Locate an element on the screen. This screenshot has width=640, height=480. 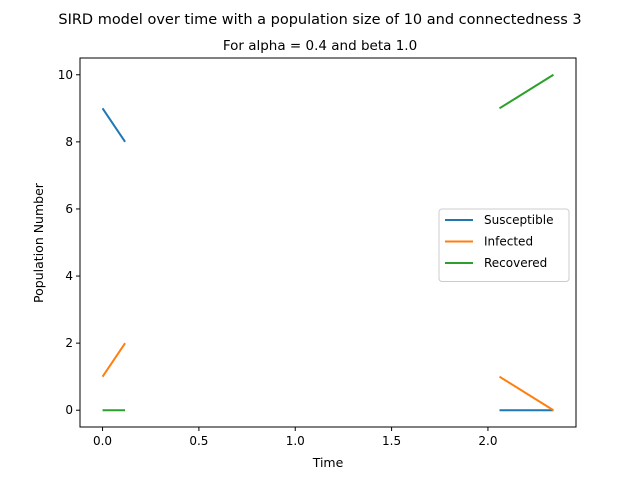
legend: Susceptible Infected Recovered is located at coordinates (504, 245).